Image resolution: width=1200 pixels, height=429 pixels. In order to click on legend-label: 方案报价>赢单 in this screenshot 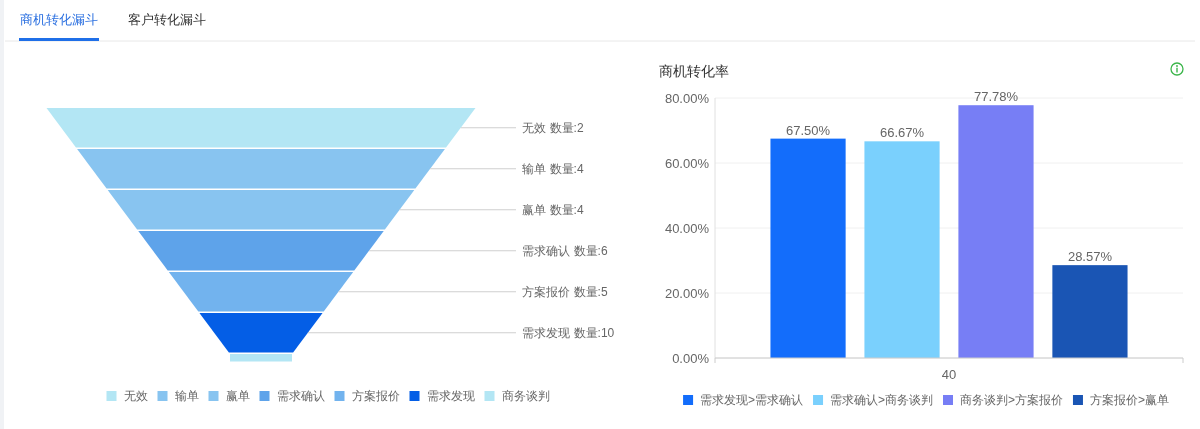, I will do `click(1129, 400)`.